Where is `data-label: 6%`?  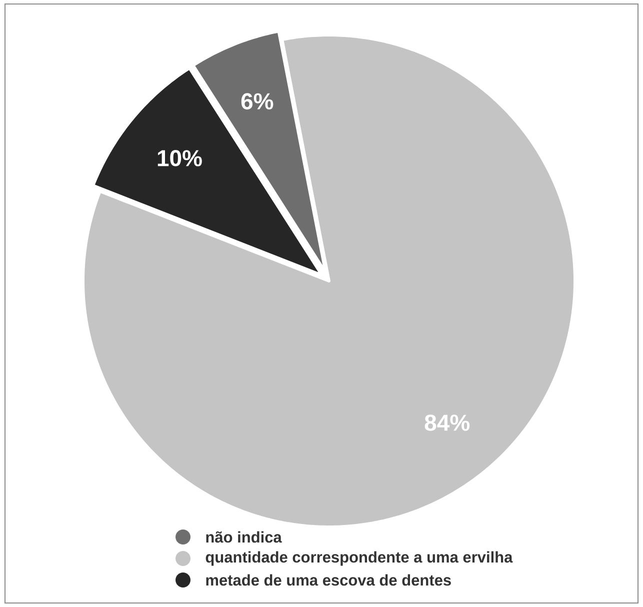
data-label: 6% is located at coordinates (257, 101).